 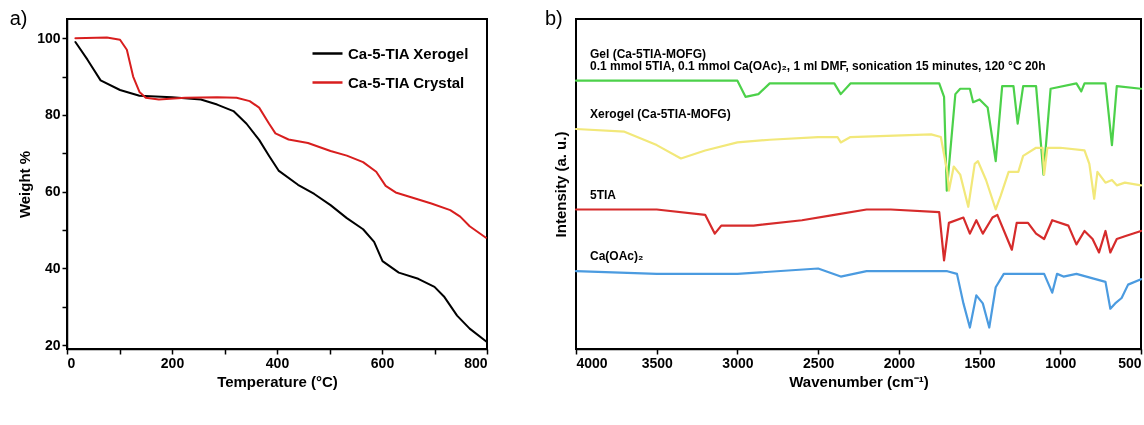 What do you see at coordinates (560, 184) in the screenshot?
I see `y-axis-title: Intensity (a. u.)` at bounding box center [560, 184].